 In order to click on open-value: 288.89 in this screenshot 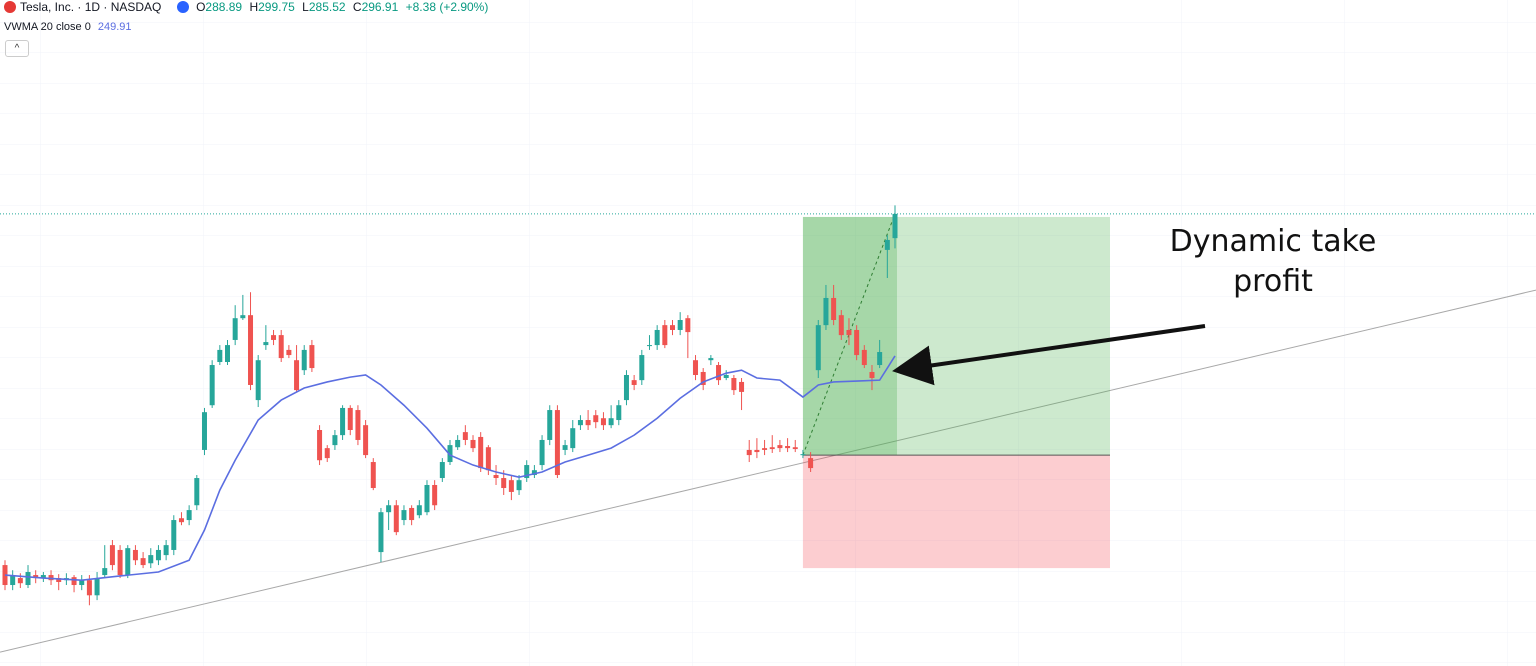, I will do `click(224, 7)`.